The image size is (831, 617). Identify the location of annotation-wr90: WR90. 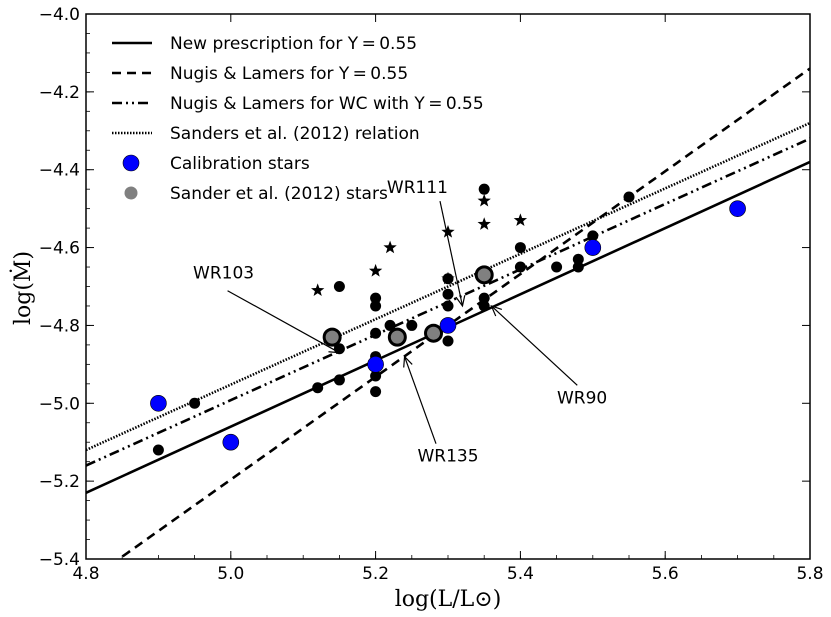
(582, 398).